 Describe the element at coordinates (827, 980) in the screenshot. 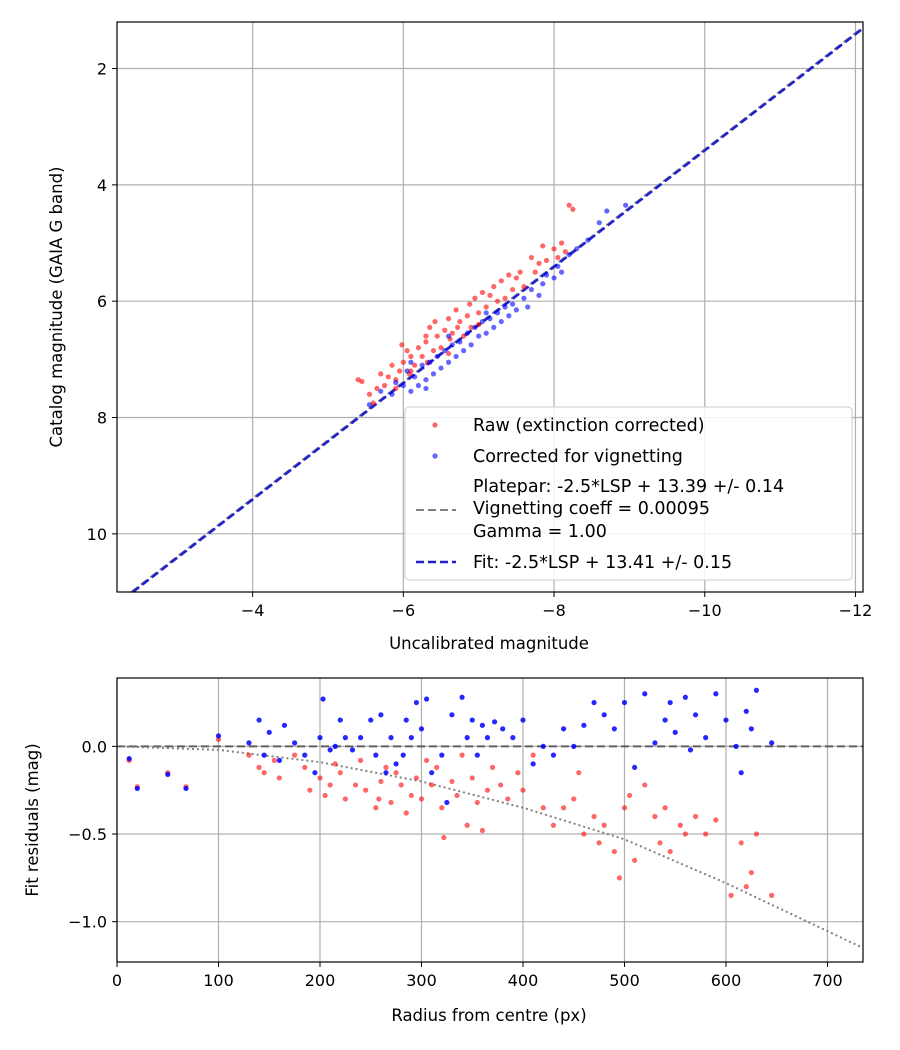

I see `bottom-x-tick-label: 700` at that location.